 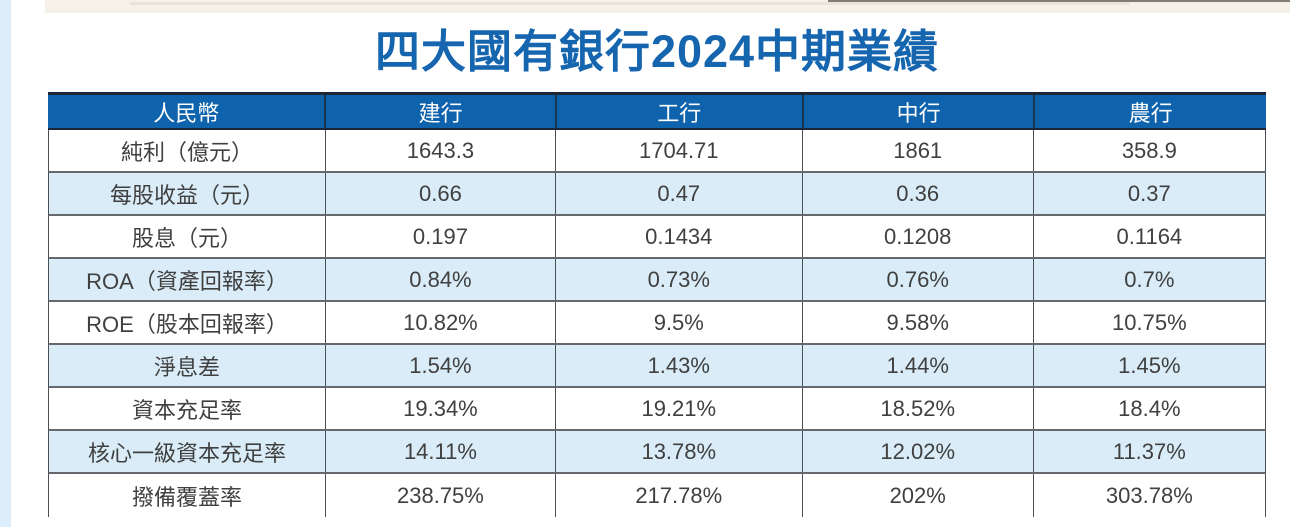 I want to click on cell-value: 1704.71, so click(x=678, y=150).